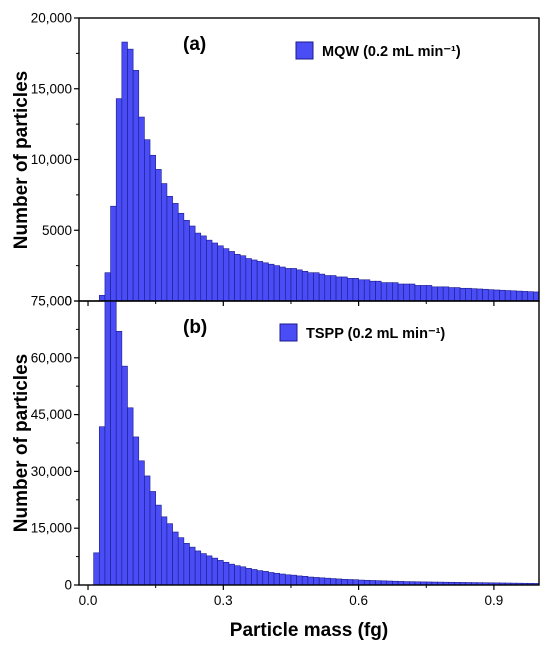 Image resolution: width=550 pixels, height=647 pixels. What do you see at coordinates (51, 528) in the screenshot?
I see `y-tick-label-b: 15,000` at bounding box center [51, 528].